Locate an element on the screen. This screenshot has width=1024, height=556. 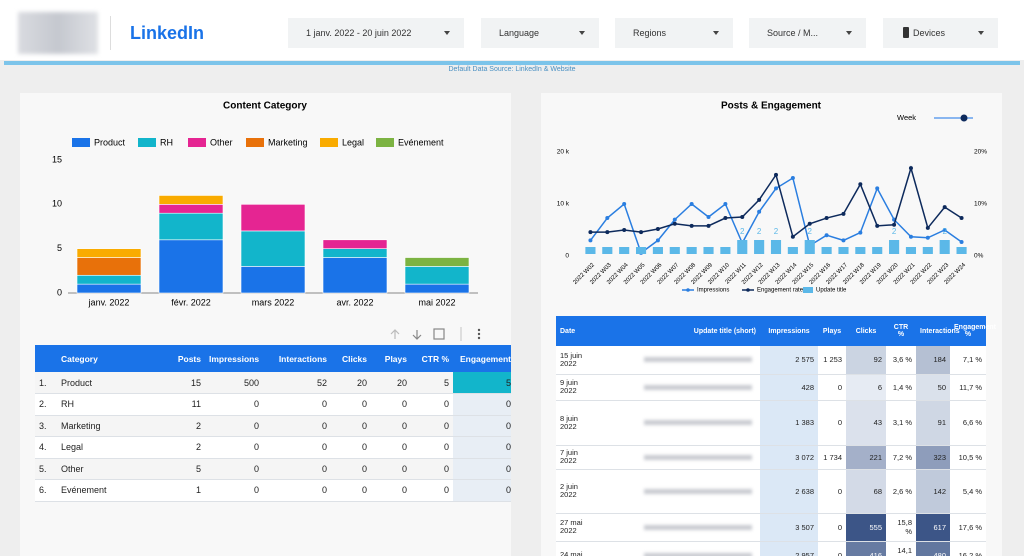
slider-handle is located at coordinates (964, 118).